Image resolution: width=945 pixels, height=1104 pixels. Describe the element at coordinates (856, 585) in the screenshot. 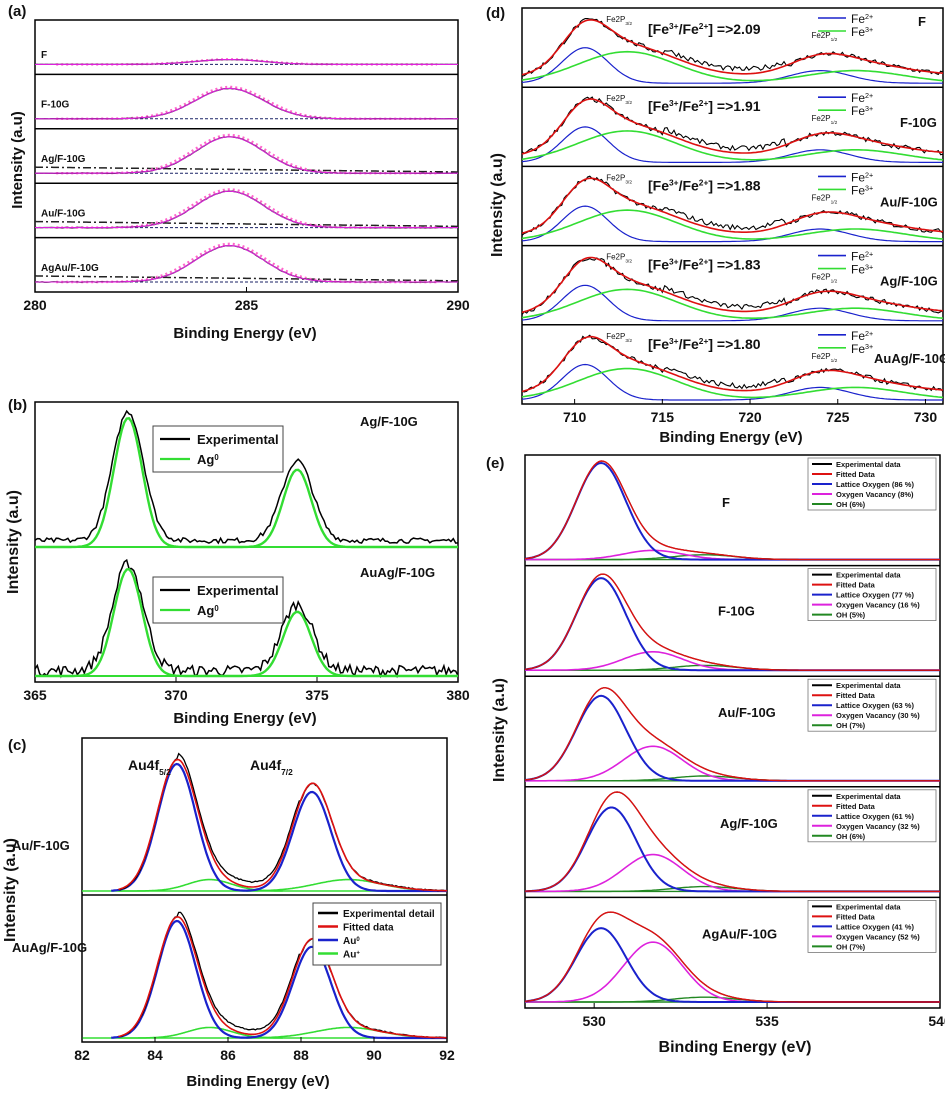

I see `legend-entry-21: Fitted Data` at that location.